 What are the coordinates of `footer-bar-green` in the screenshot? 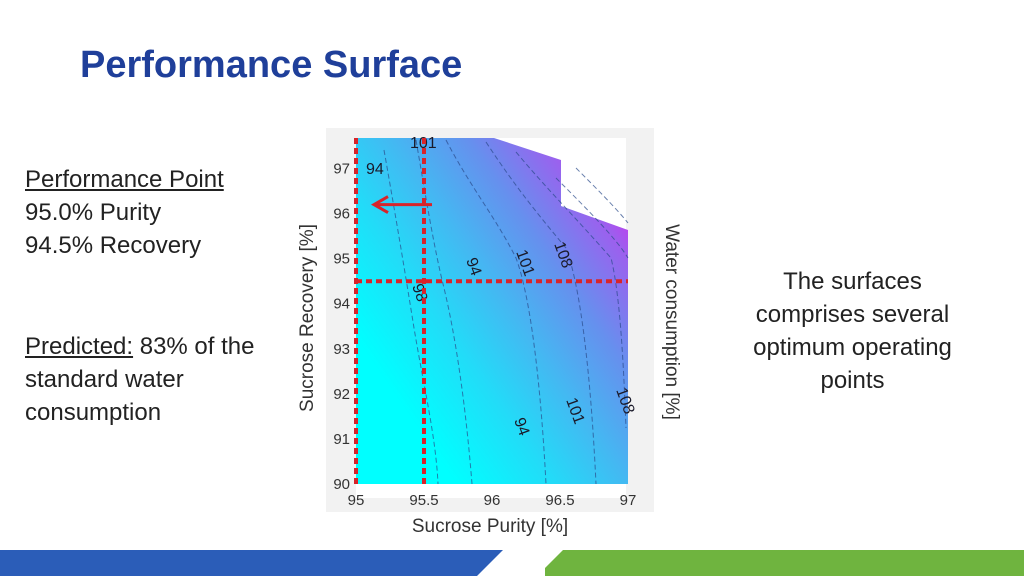 It's located at (784, 563).